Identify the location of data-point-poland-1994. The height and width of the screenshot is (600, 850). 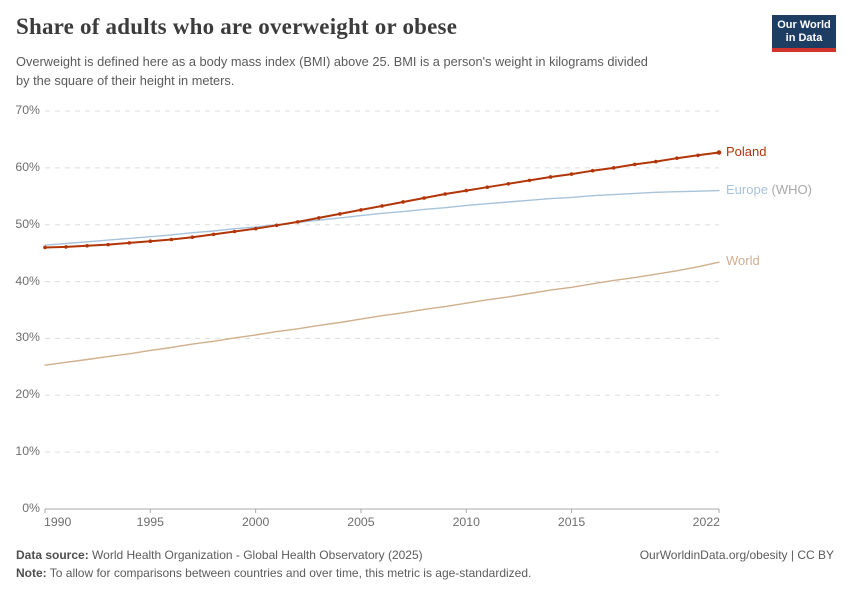
(129, 243).